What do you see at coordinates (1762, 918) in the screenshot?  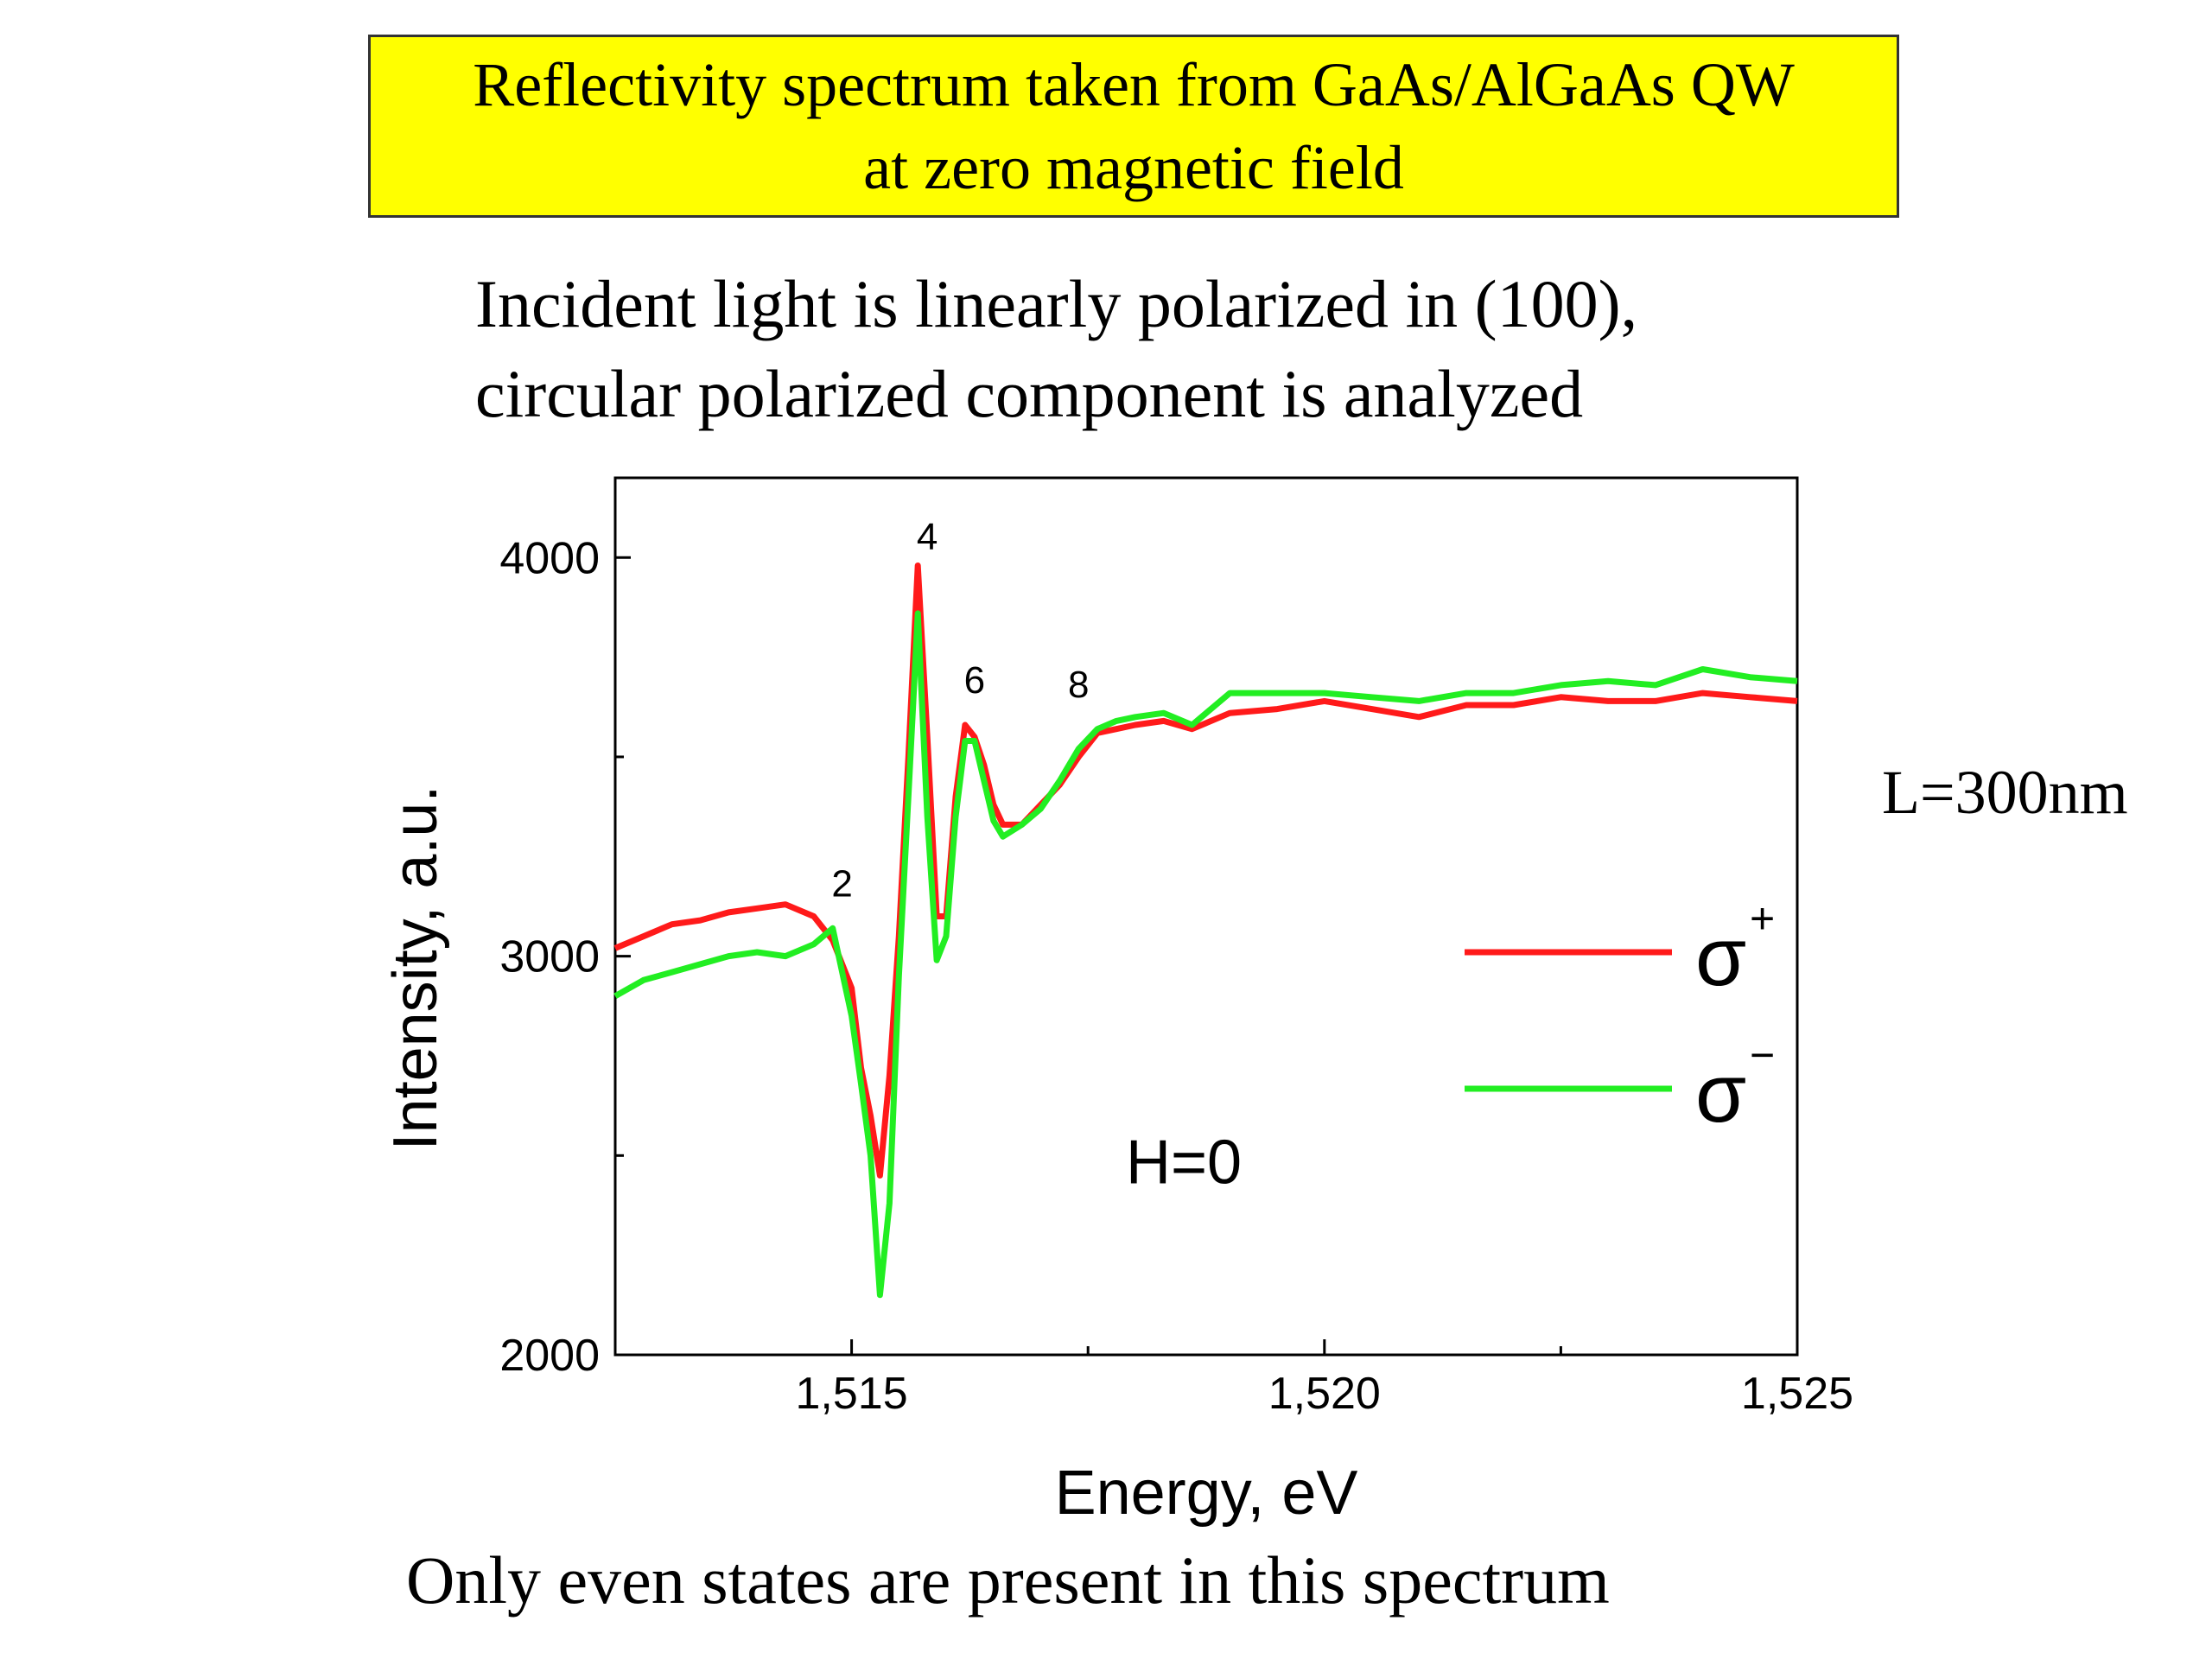 I see `legend-sup-sigma-plus: +` at bounding box center [1762, 918].